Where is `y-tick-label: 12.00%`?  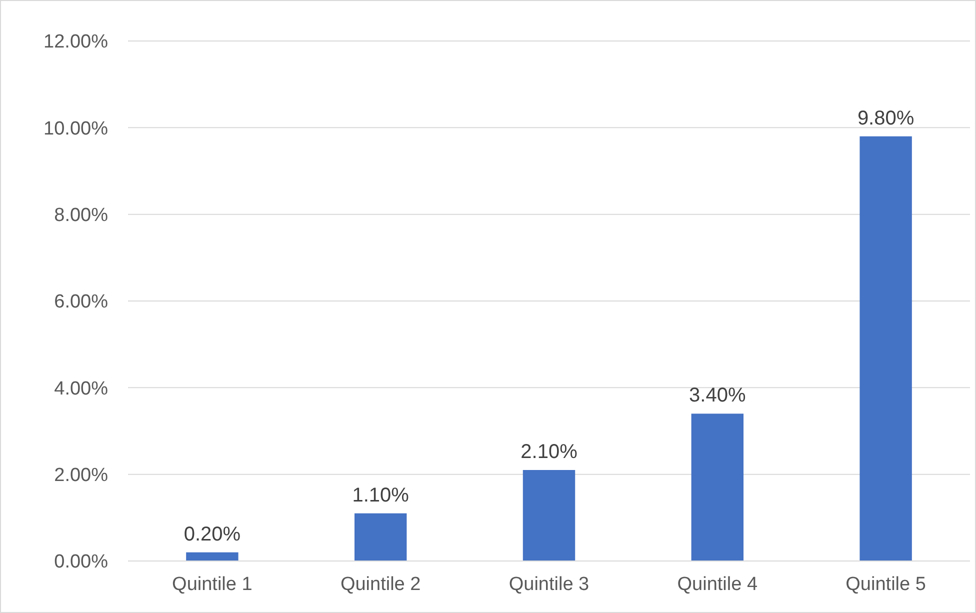 y-tick-label: 12.00% is located at coordinates (76, 42).